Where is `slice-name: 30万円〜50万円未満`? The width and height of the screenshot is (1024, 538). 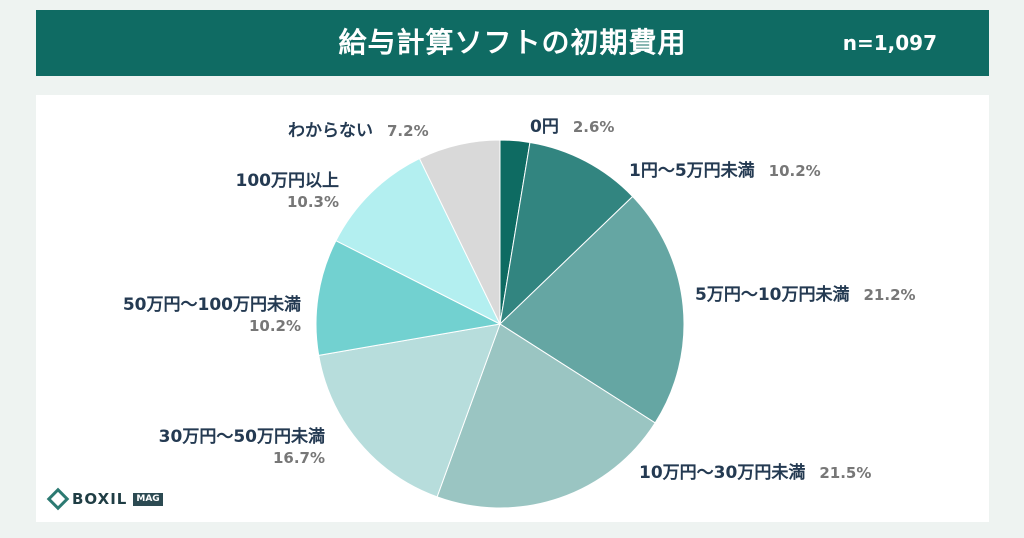 slice-name: 30万円〜50万円未満 is located at coordinates (241, 437).